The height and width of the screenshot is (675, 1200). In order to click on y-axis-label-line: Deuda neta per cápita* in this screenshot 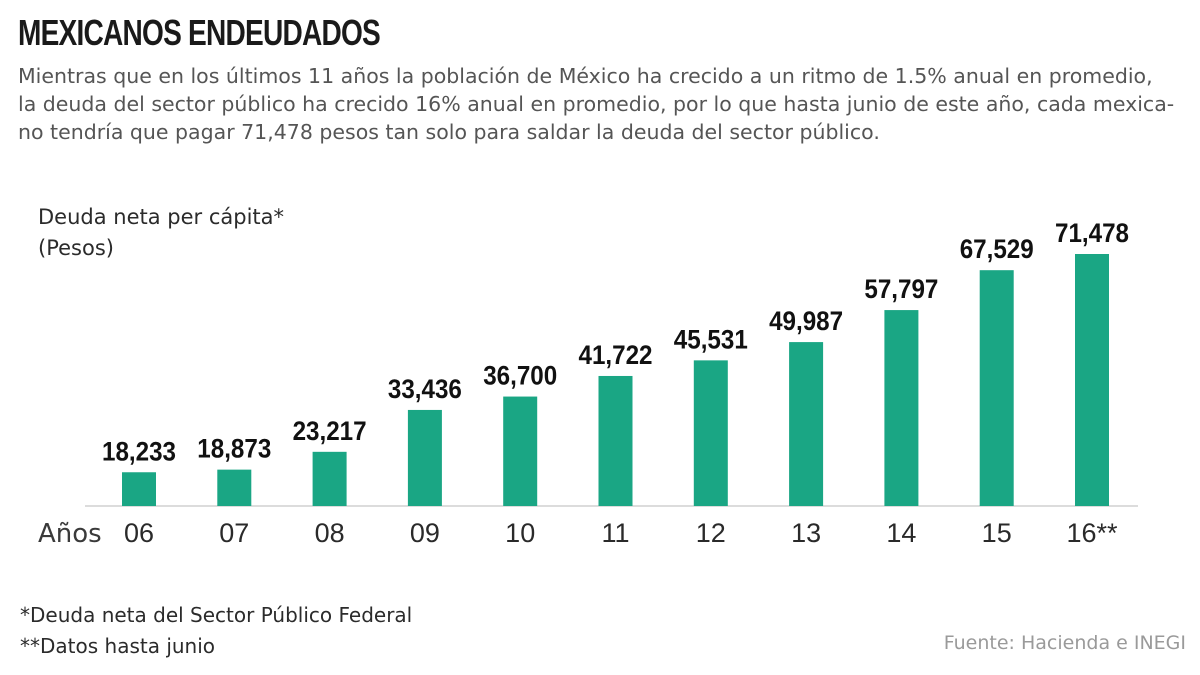, I will do `click(161, 217)`.